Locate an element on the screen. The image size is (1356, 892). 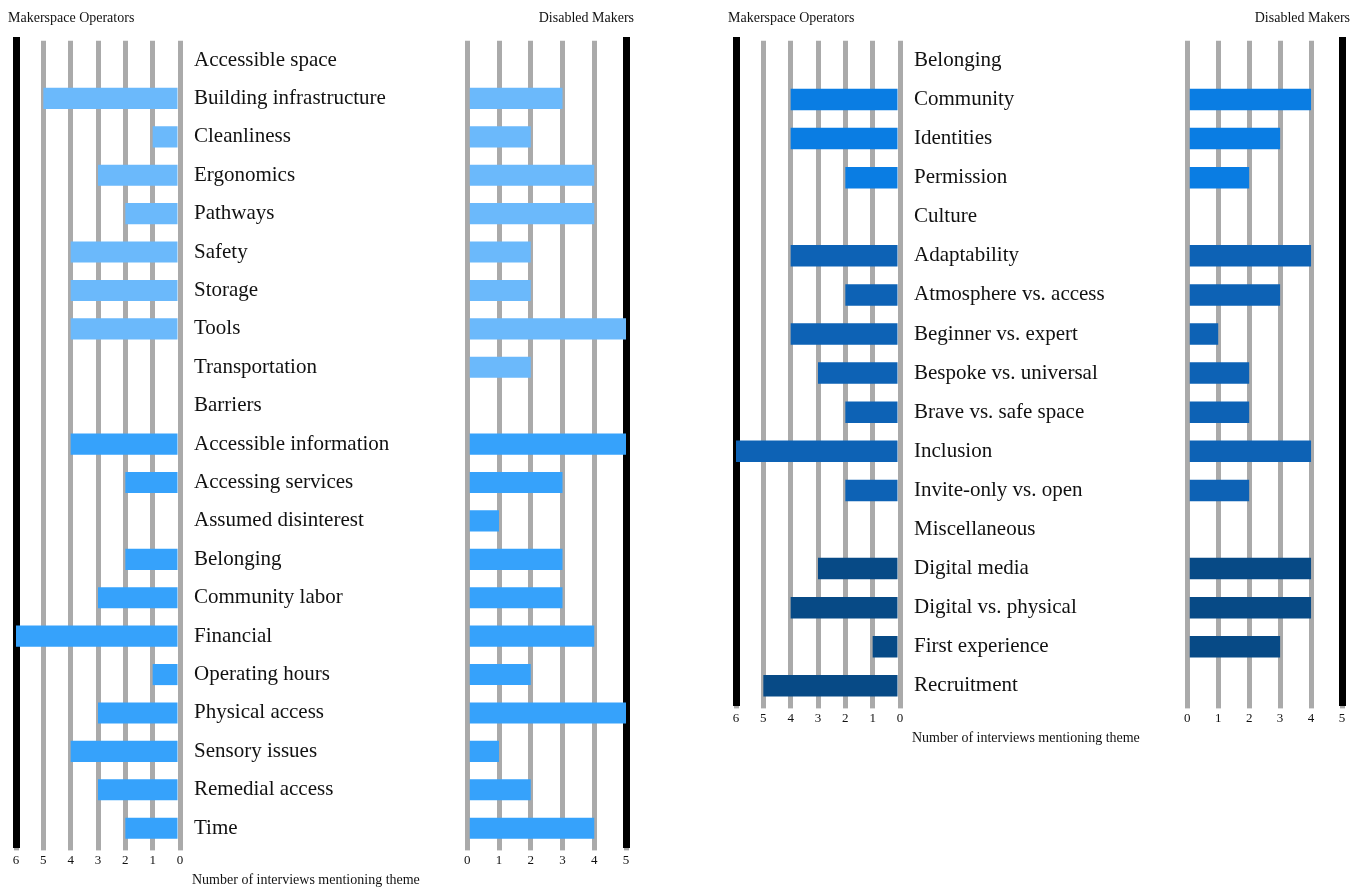
y-tick-label: Tools is located at coordinates (217, 327).